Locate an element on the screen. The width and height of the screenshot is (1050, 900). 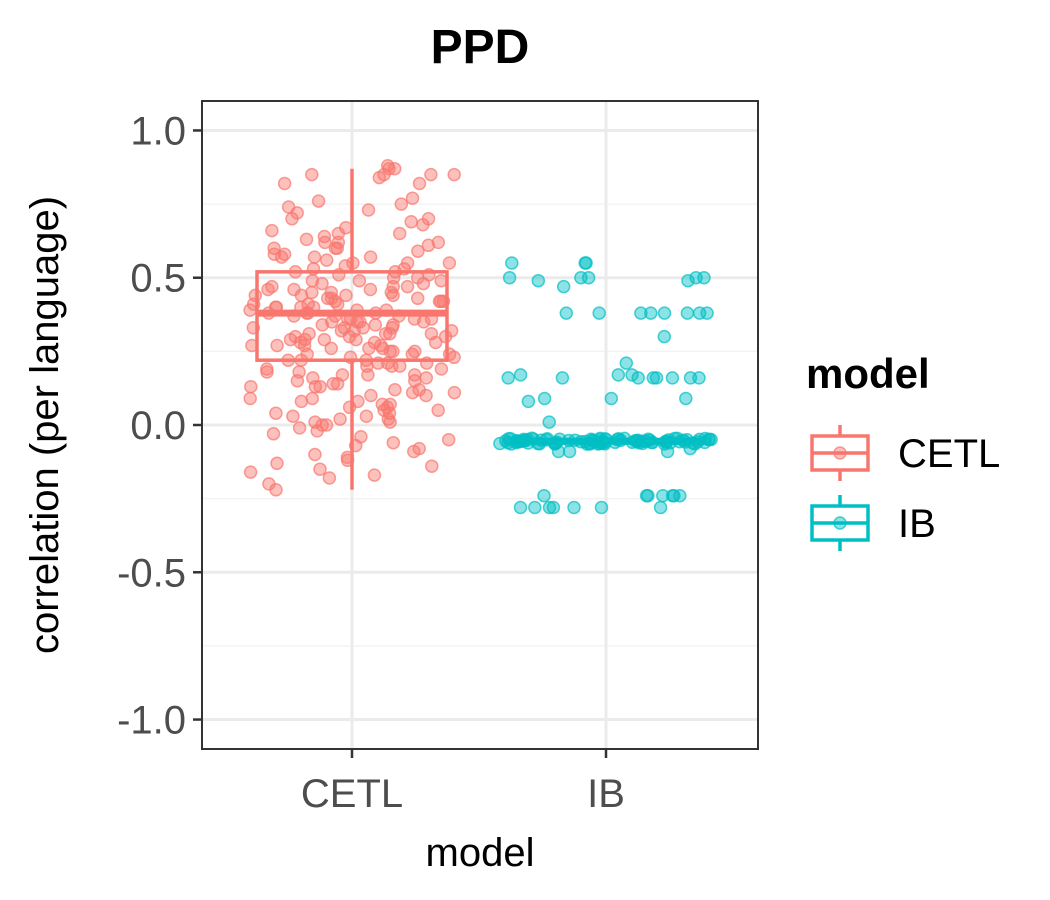
legend-key-point is located at coordinates (840, 523).